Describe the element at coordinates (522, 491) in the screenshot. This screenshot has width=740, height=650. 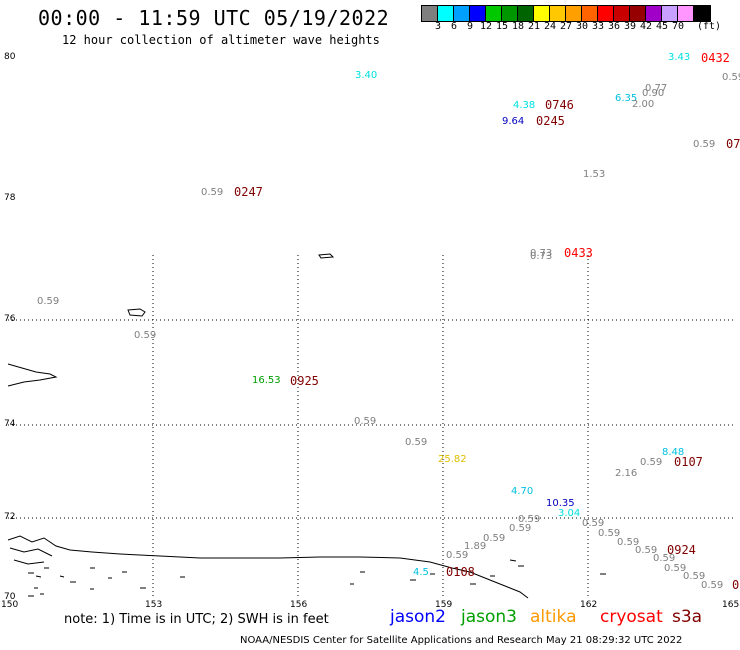
I see `wave-height-label: 4.70` at that location.